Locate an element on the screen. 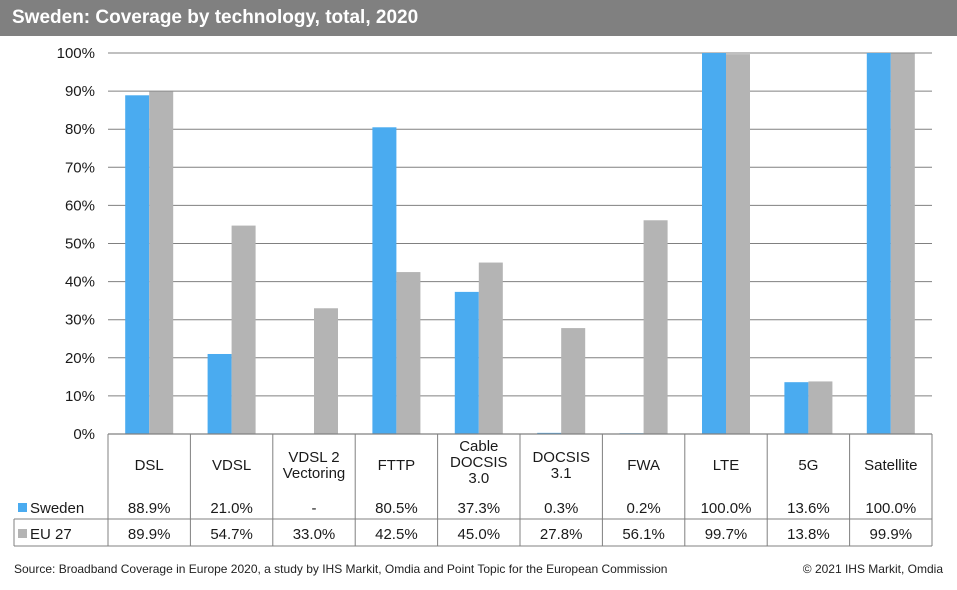 Image resolution: width=957 pixels, height=590 pixels. category-label: Satellite is located at coordinates (890, 465).